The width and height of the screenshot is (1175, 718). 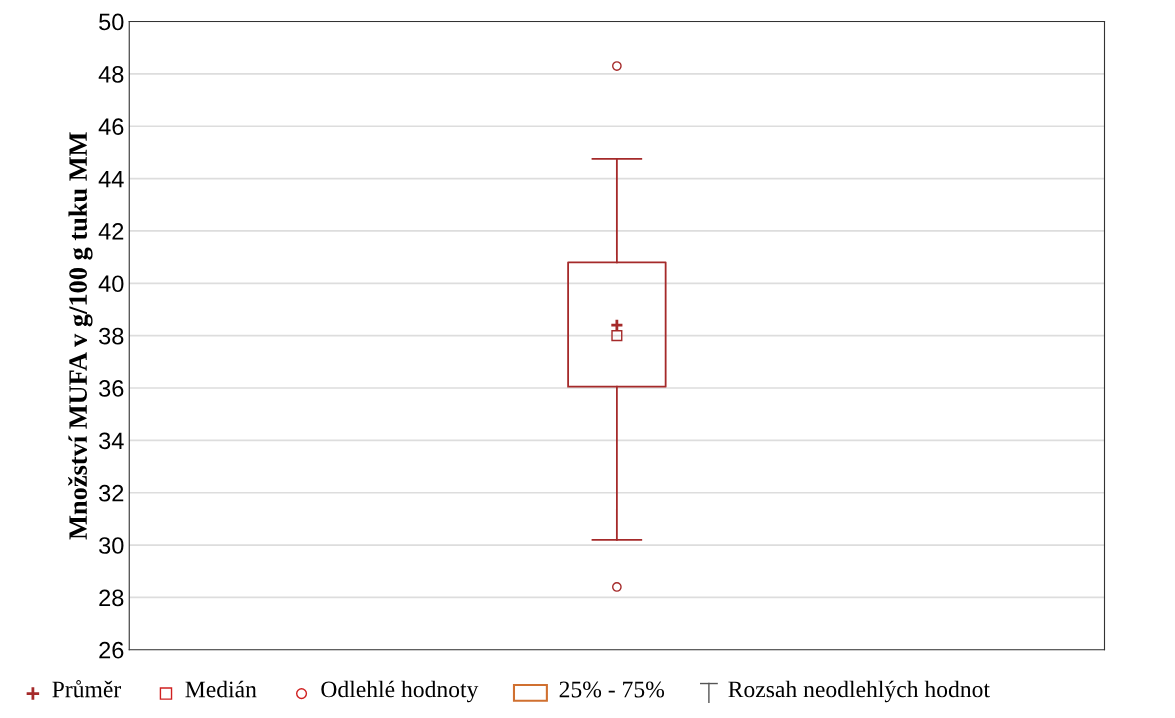 What do you see at coordinates (111, 441) in the screenshot?
I see `y-tick-label: 34` at bounding box center [111, 441].